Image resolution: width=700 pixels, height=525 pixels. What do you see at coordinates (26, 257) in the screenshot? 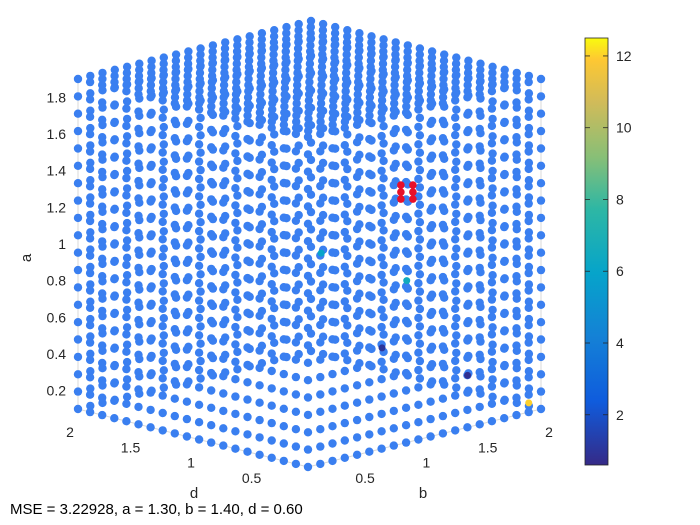
I see `a-axis-label: a` at bounding box center [26, 257].